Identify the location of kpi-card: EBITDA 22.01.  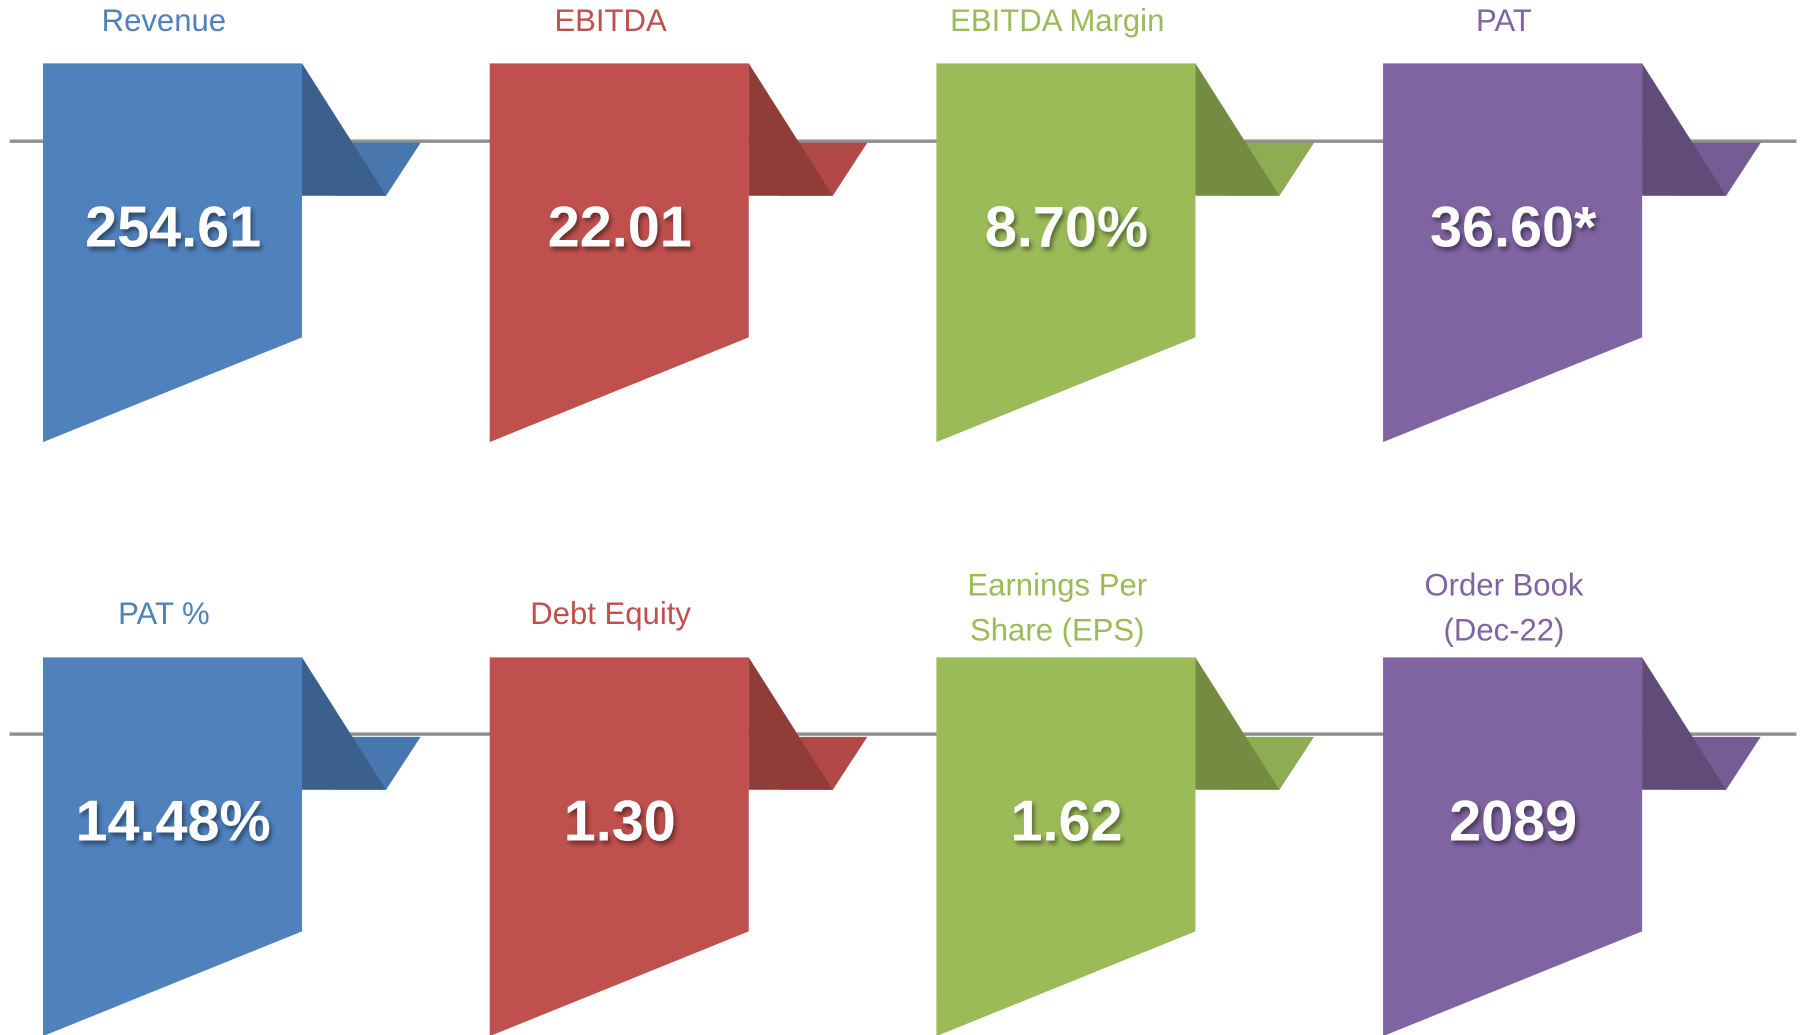
(678, 223).